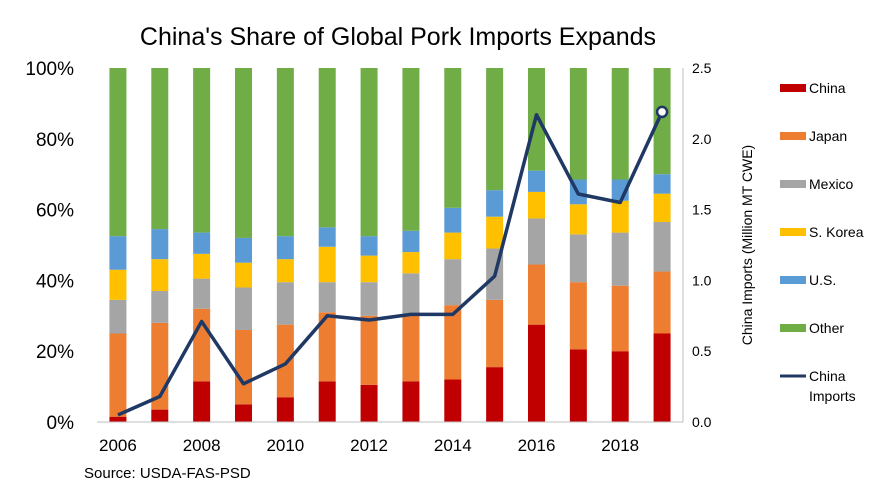 Image resolution: width=880 pixels, height=492 pixels. Describe the element at coordinates (828, 136) in the screenshot. I see `legend-label-japan: Japan` at that location.